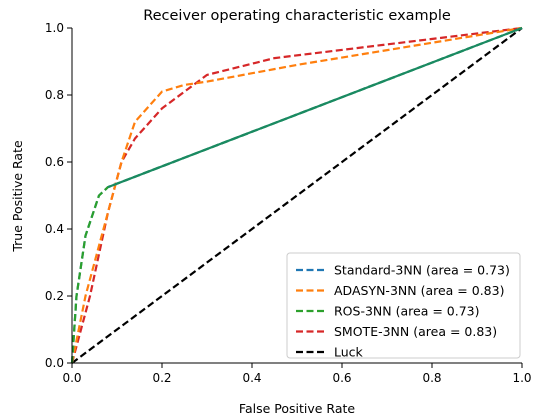 This screenshot has height=418, width=540. Describe the element at coordinates (161, 378) in the screenshot. I see `x-tick-label: 0.2` at that location.